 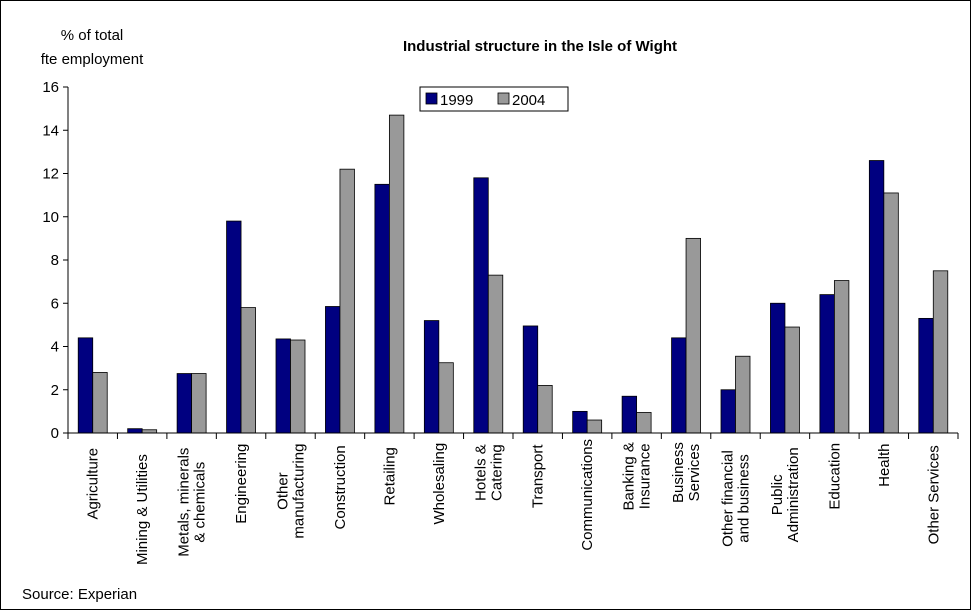 I want to click on x-tick-group: Banking &Insurance, so click(x=637, y=476).